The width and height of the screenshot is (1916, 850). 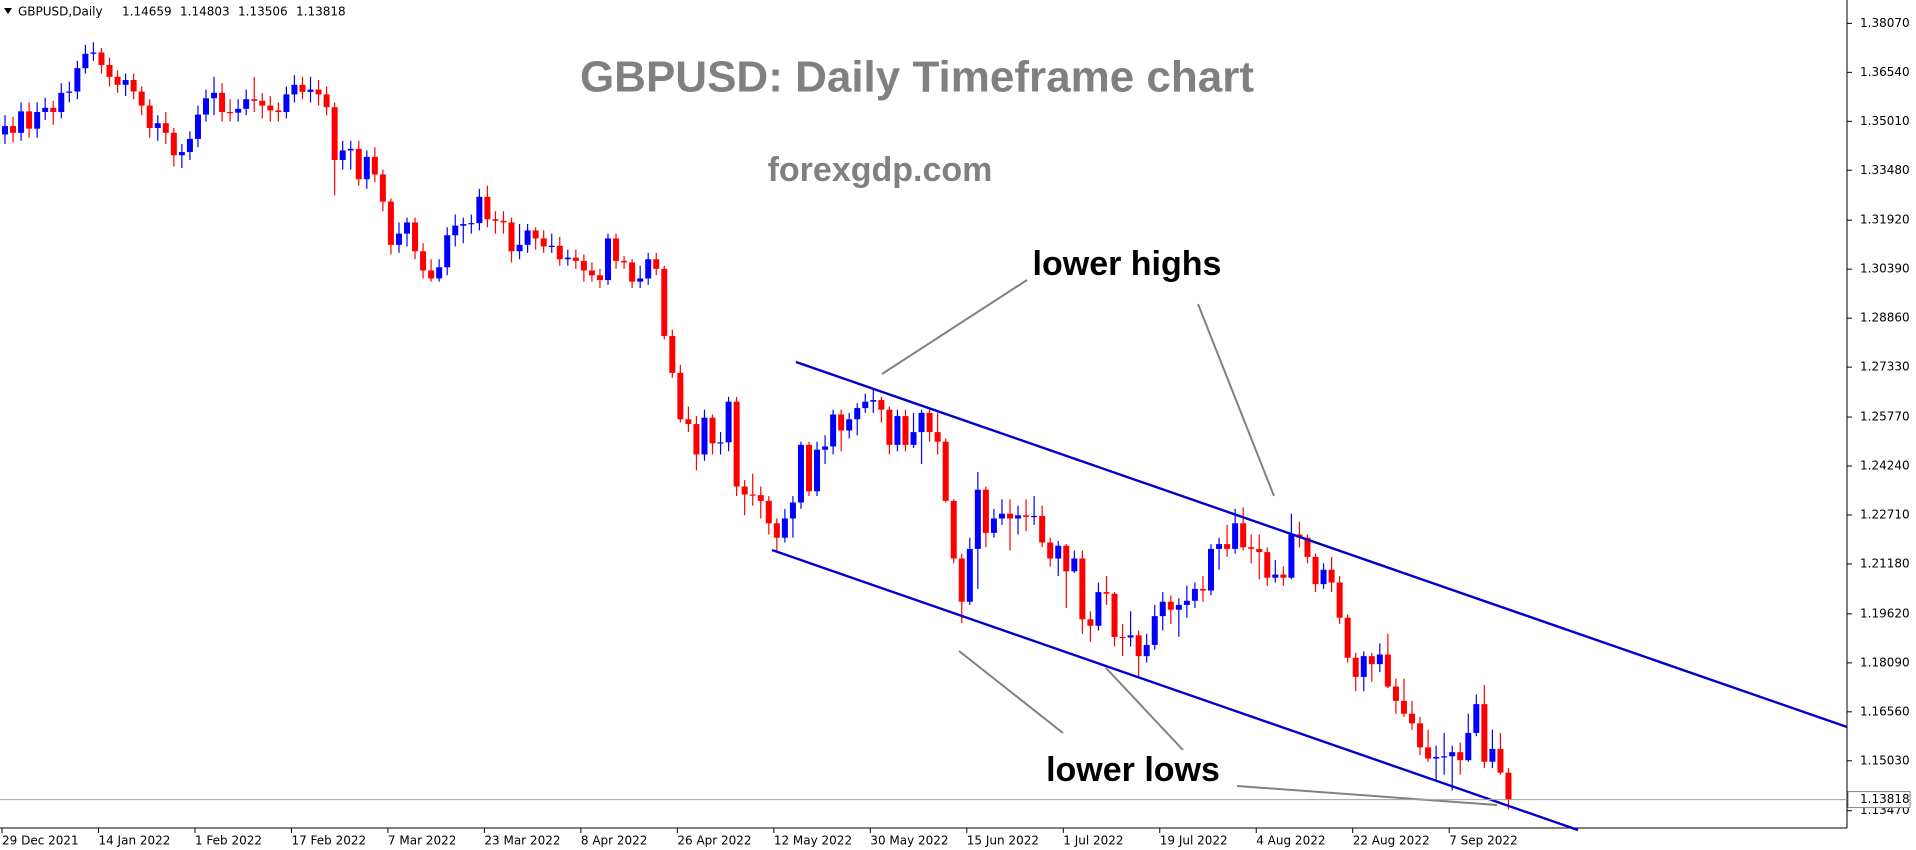 I want to click on header-high: 1.14803, so click(x=205, y=12).